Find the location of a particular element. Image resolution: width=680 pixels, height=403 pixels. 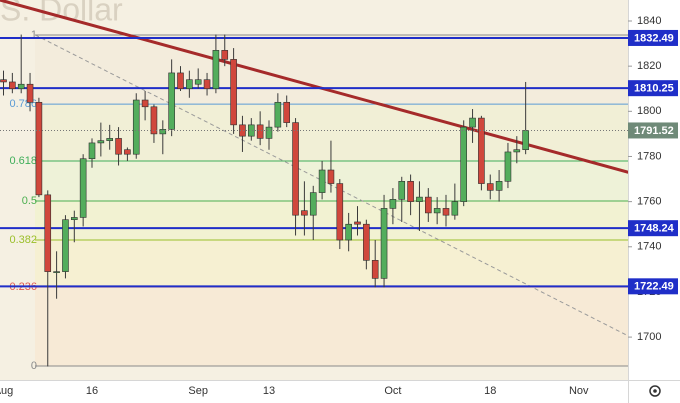

settings-icon is located at coordinates (655, 391).